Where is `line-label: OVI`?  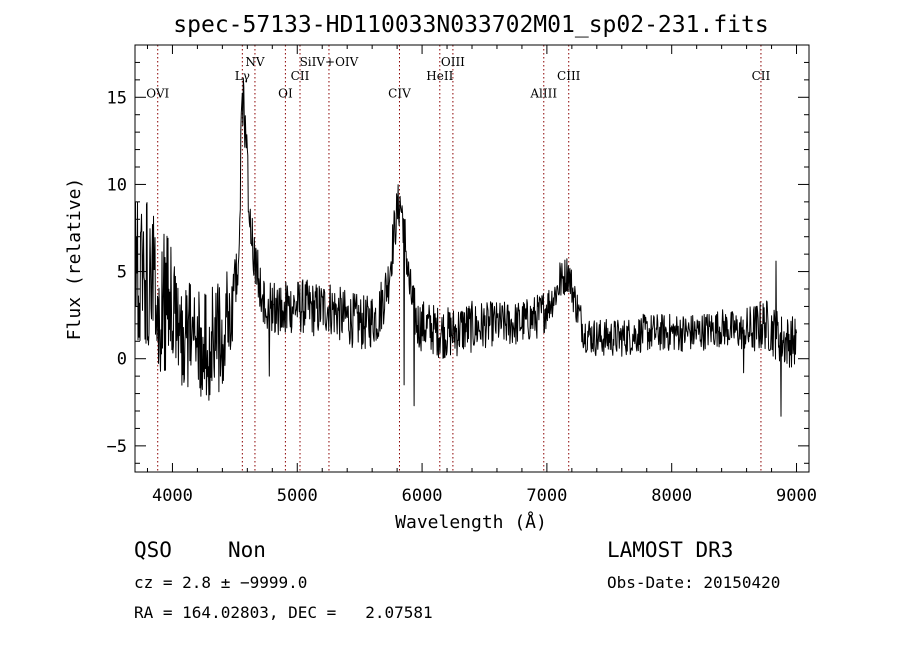 line-label: OVI is located at coordinates (157, 93).